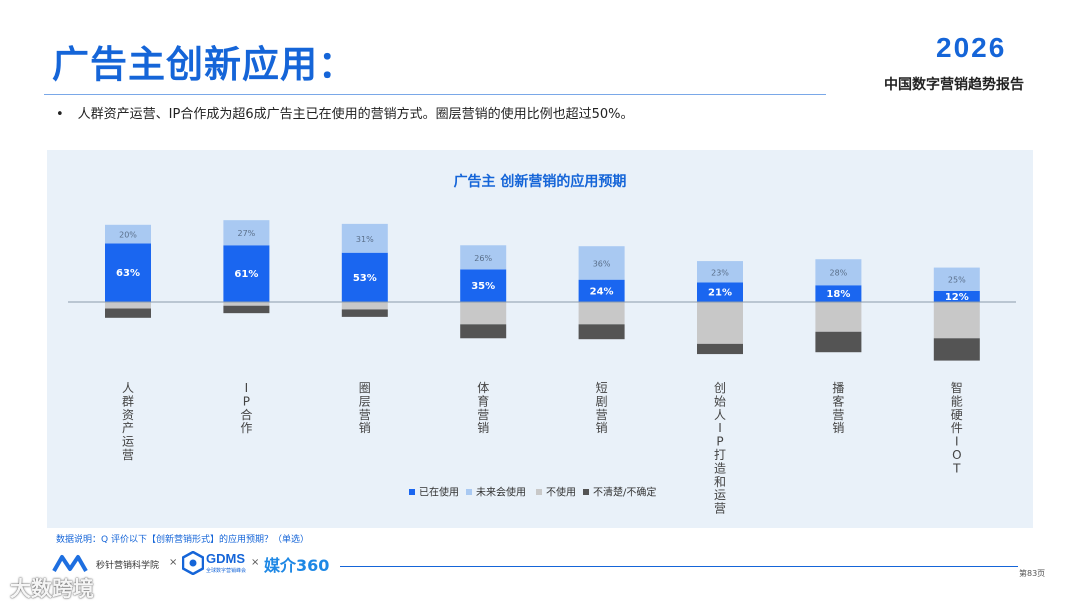 The image size is (1080, 608). I want to click on category-label-char-5-4: P, so click(719, 442).